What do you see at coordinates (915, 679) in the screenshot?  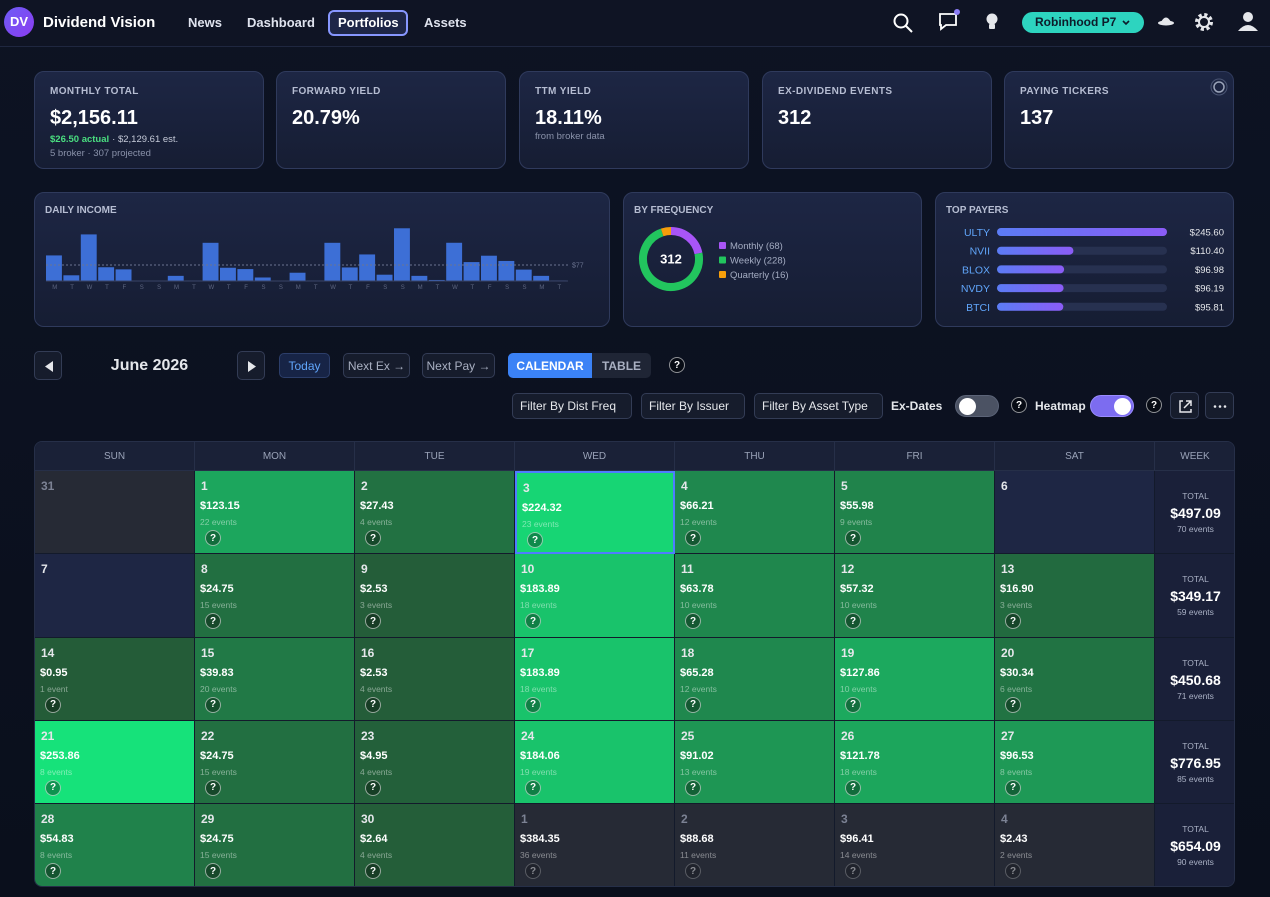 I see `day-cell: 19 $127.86 10 events?` at bounding box center [915, 679].